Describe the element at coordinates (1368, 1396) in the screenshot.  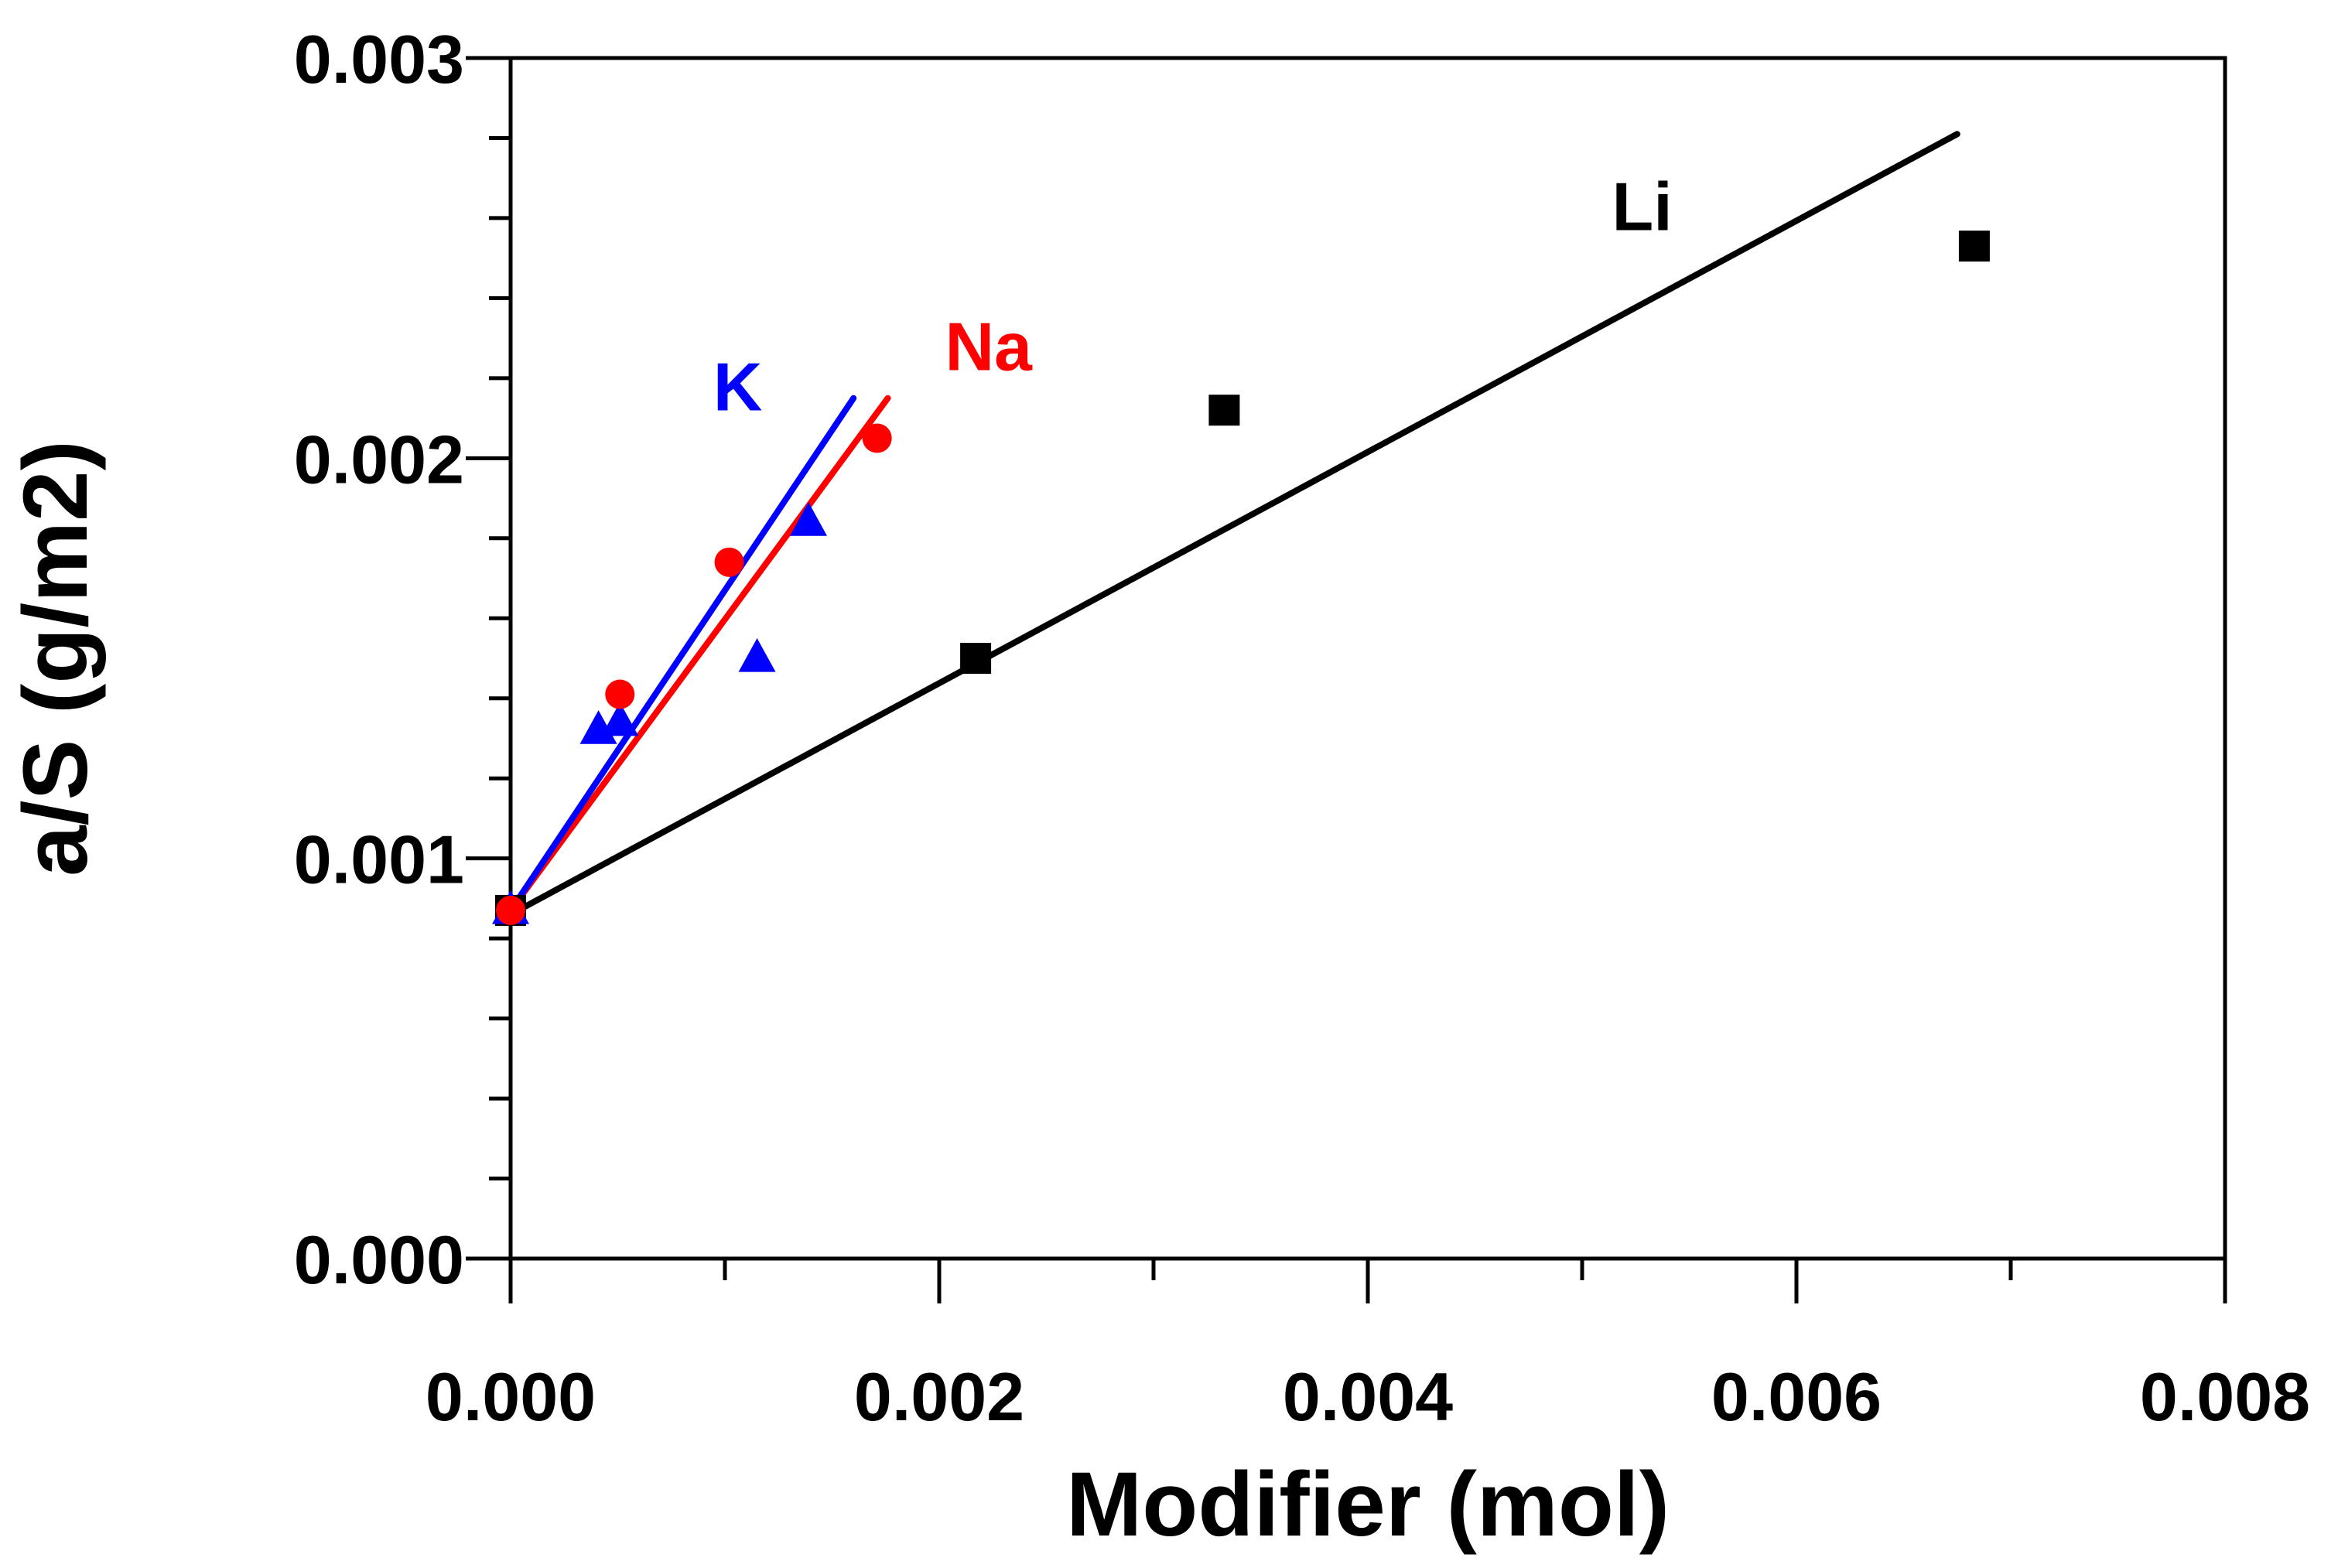
I see `x-tick-label: 0.004` at that location.